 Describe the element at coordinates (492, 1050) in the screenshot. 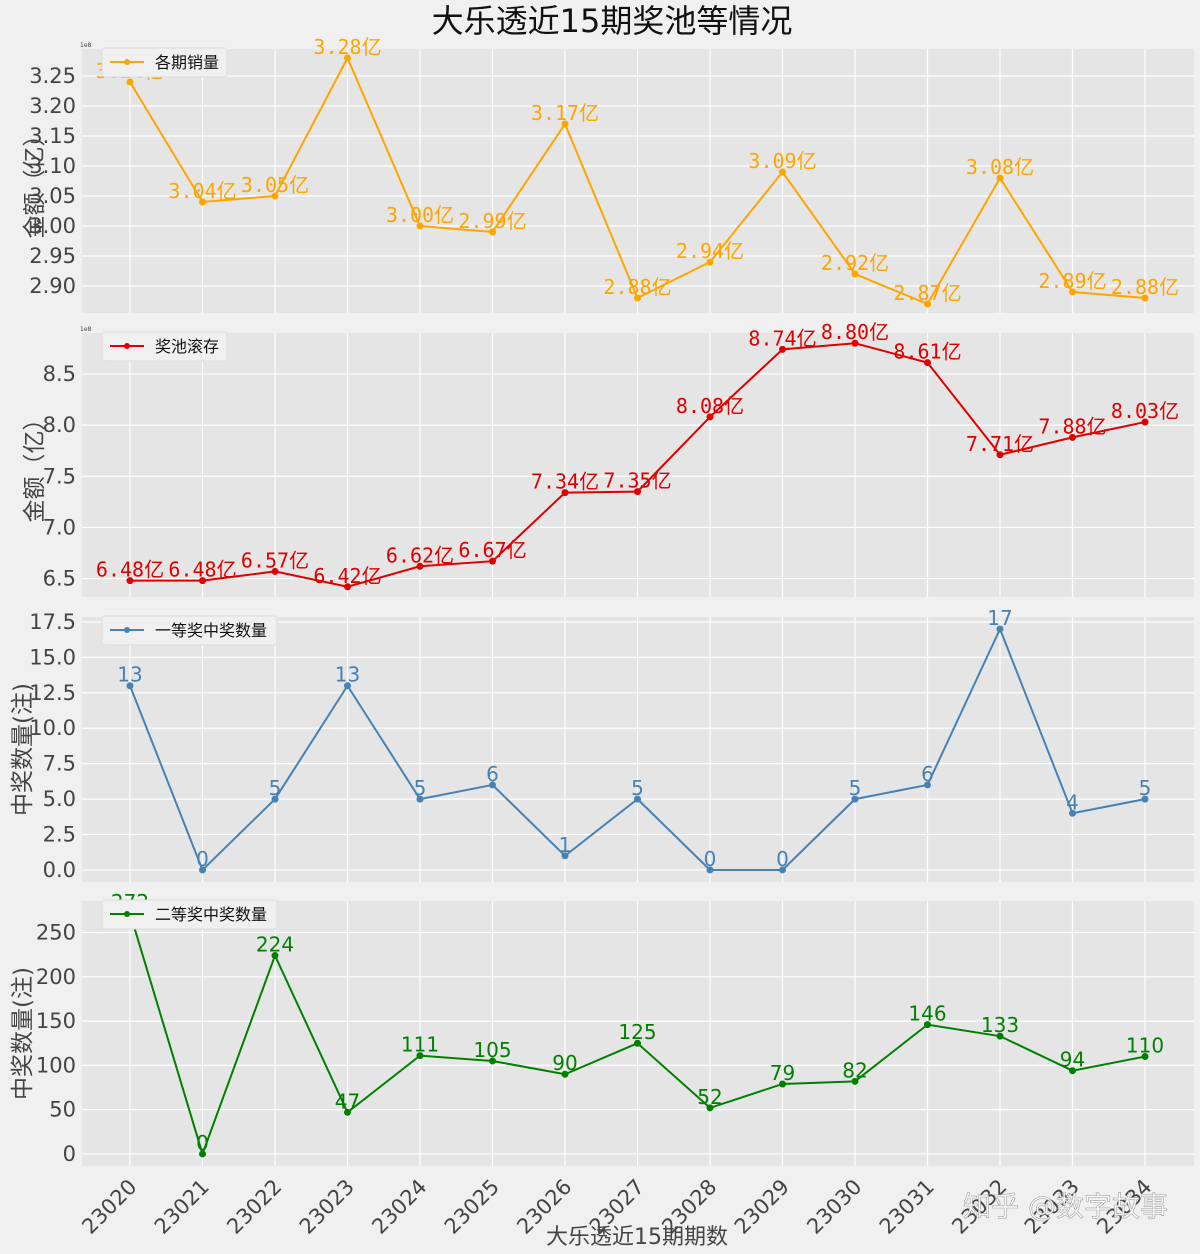

I see `data-label: 105` at that location.